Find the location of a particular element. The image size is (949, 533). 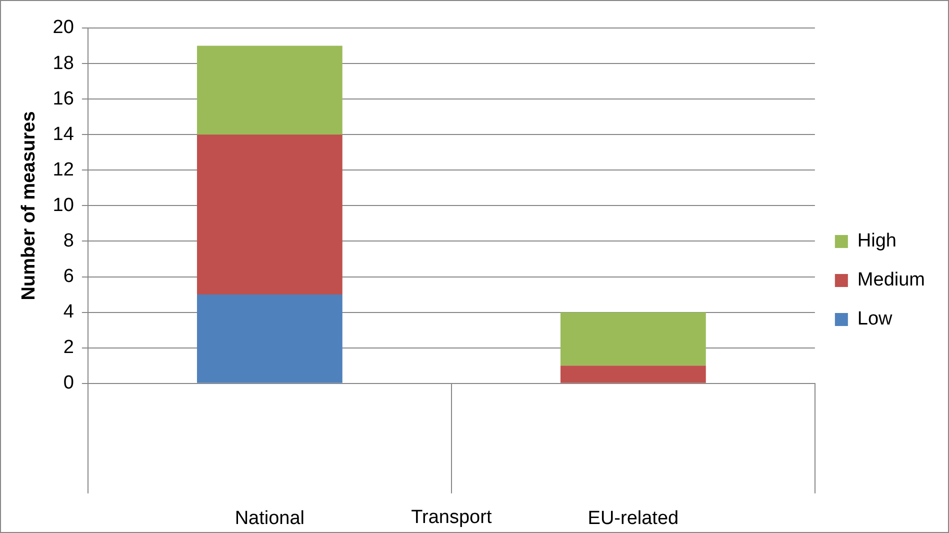

y-tick-label: 4 is located at coordinates (68, 312).